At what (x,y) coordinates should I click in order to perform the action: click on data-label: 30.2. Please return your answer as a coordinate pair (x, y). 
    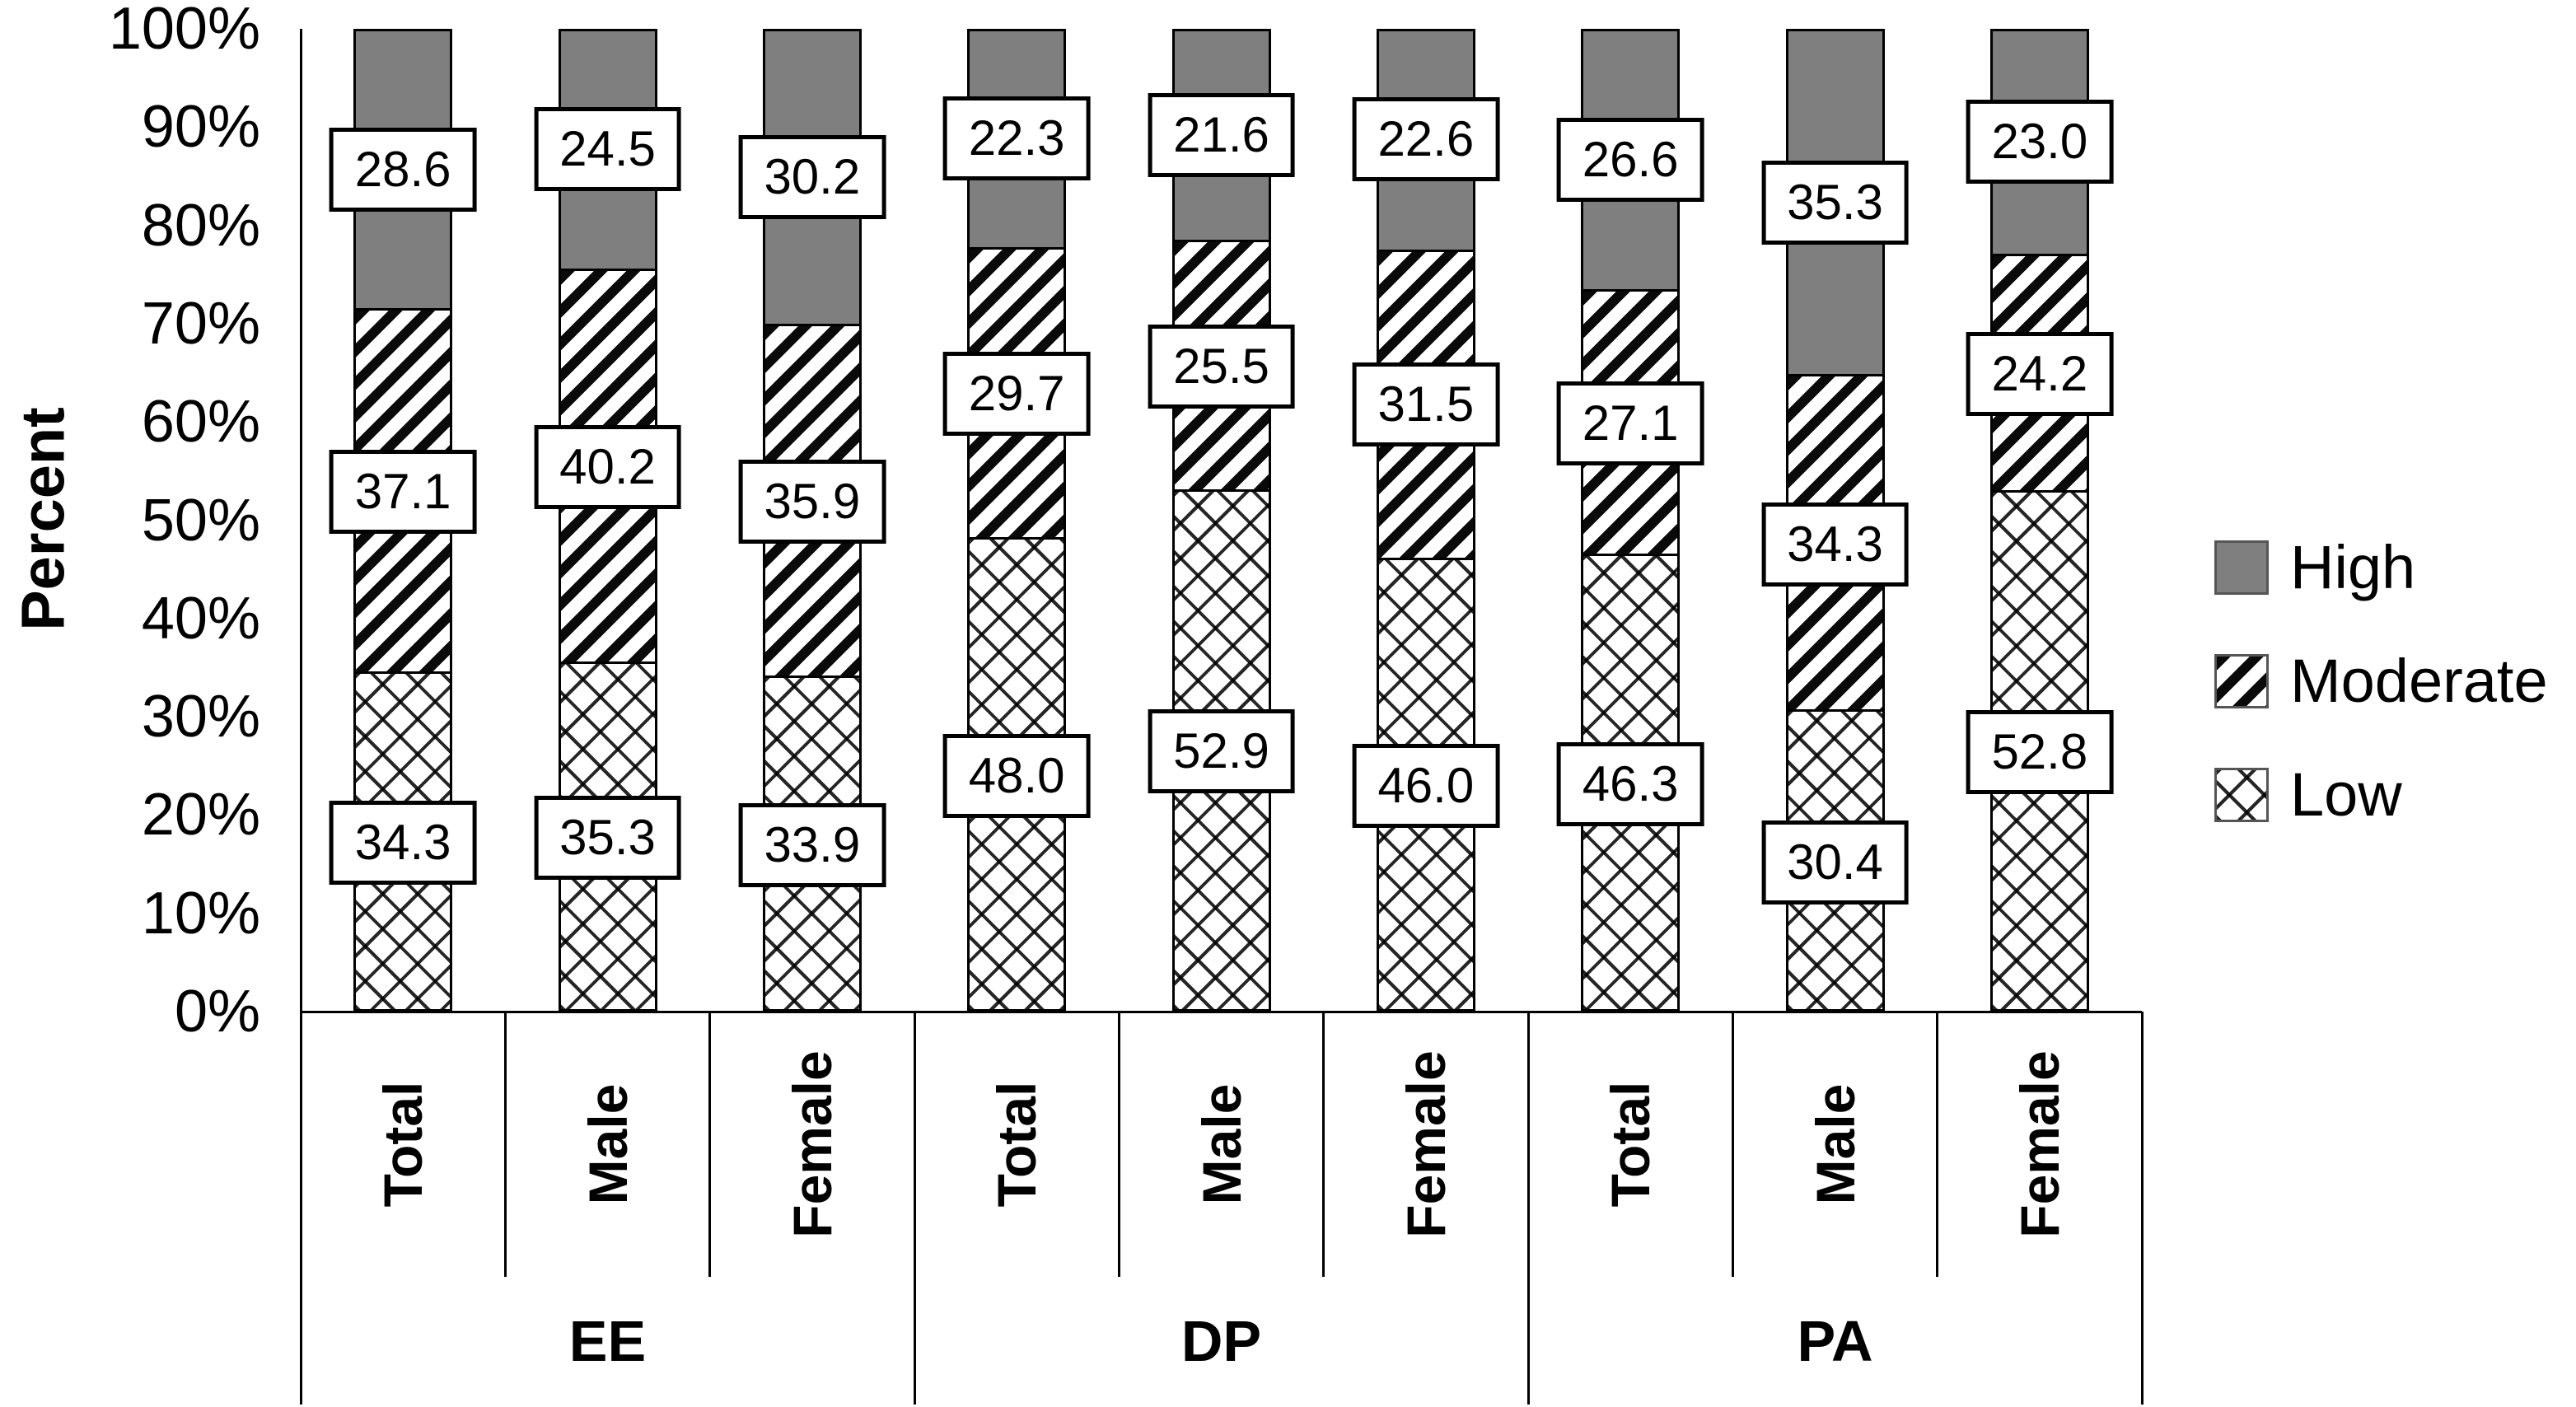
    Looking at the image, I should click on (812, 177).